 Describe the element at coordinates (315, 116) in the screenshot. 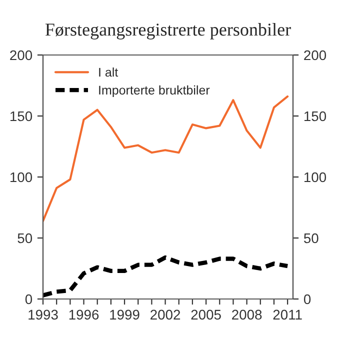

I see `y2-tick-label: 150` at that location.